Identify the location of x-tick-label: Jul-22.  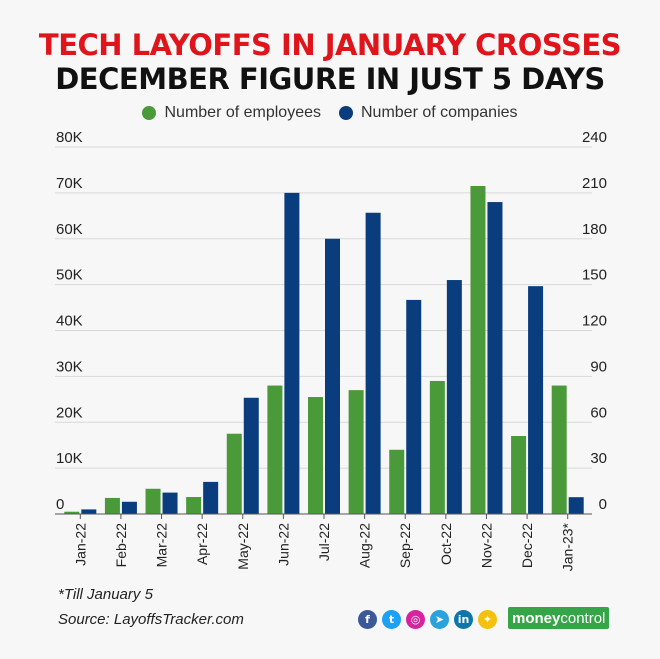
(324, 542).